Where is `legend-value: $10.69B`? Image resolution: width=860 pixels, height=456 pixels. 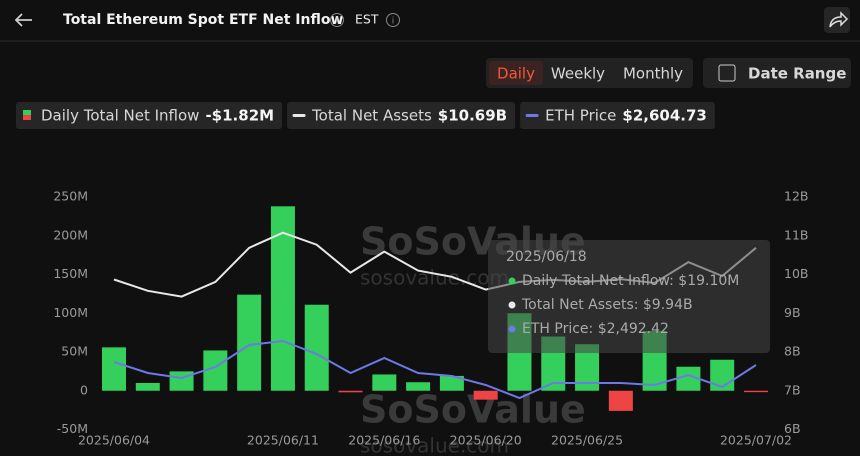
legend-value: $10.69B is located at coordinates (472, 116).